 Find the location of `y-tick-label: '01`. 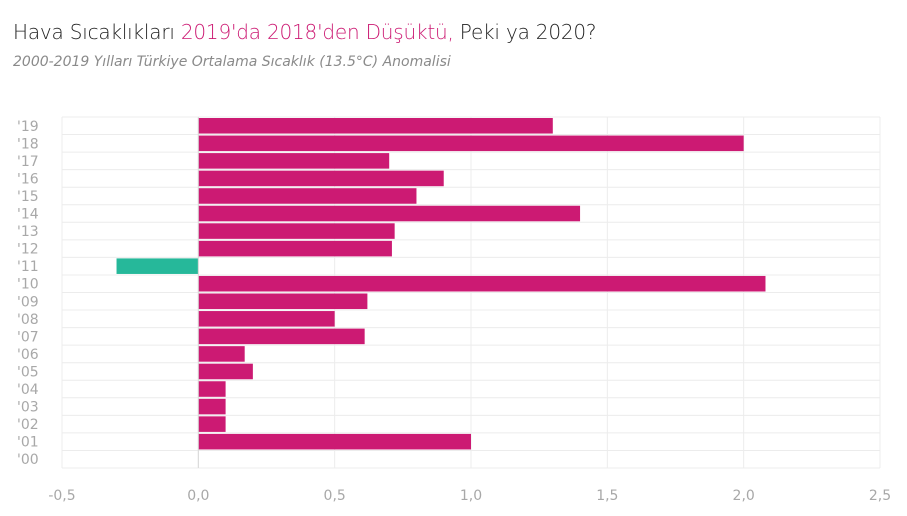

y-tick-label: '01 is located at coordinates (28, 443).